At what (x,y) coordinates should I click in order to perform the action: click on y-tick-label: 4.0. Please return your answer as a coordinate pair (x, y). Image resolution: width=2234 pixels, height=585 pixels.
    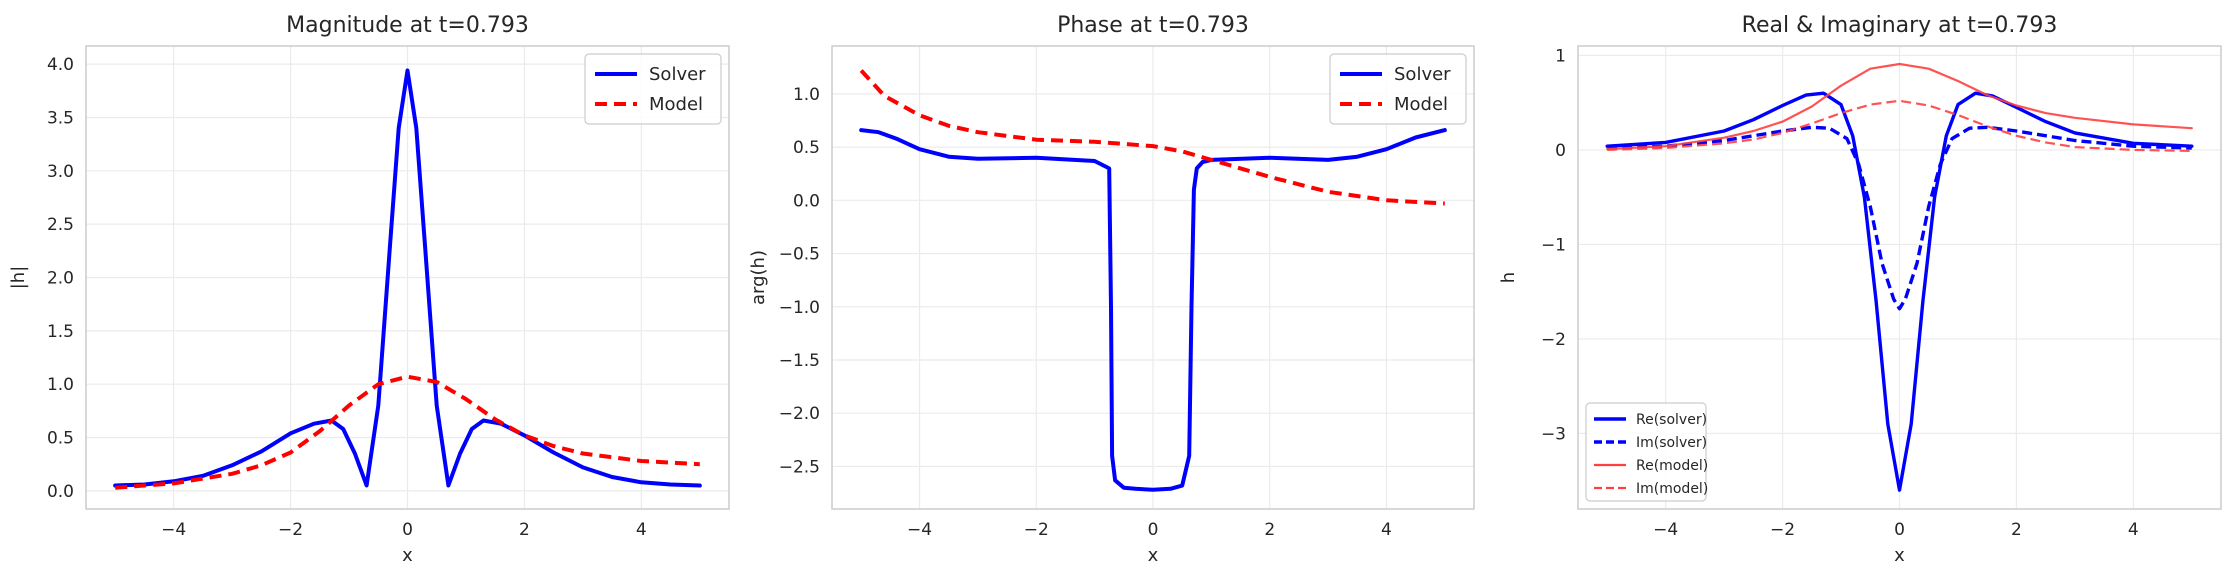
    Looking at the image, I should click on (60, 65).